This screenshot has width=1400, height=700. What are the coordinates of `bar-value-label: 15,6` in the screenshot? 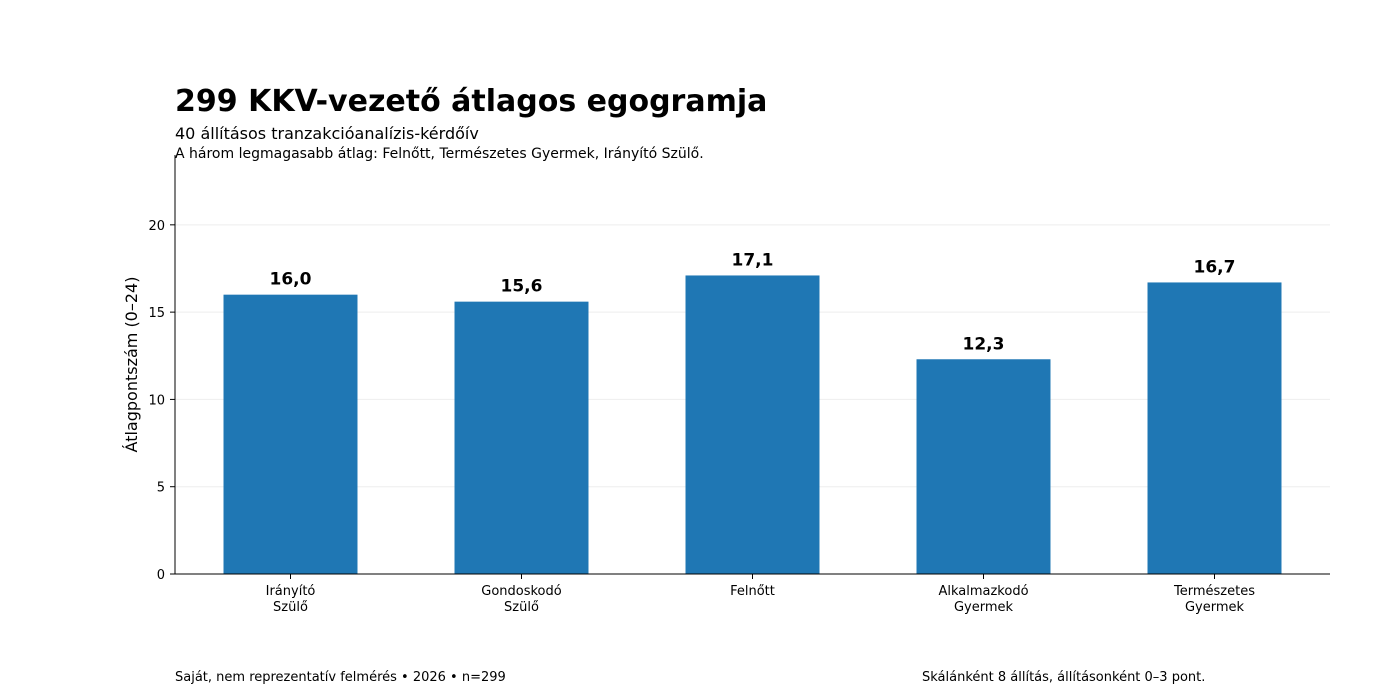 It's located at (522, 287).